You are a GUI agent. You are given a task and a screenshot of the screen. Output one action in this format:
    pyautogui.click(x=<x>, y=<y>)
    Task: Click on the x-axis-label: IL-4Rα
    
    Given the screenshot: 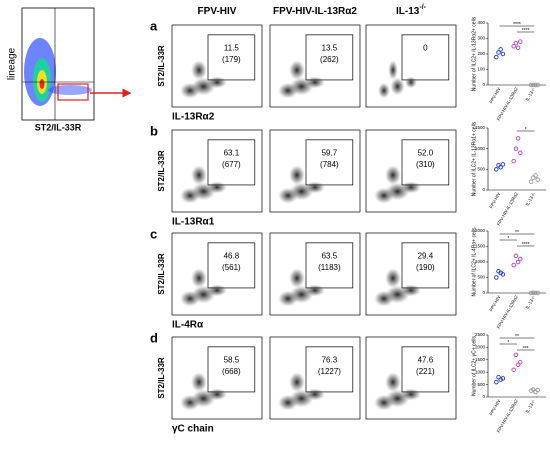 What is the action you would take?
    pyautogui.click(x=188, y=325)
    